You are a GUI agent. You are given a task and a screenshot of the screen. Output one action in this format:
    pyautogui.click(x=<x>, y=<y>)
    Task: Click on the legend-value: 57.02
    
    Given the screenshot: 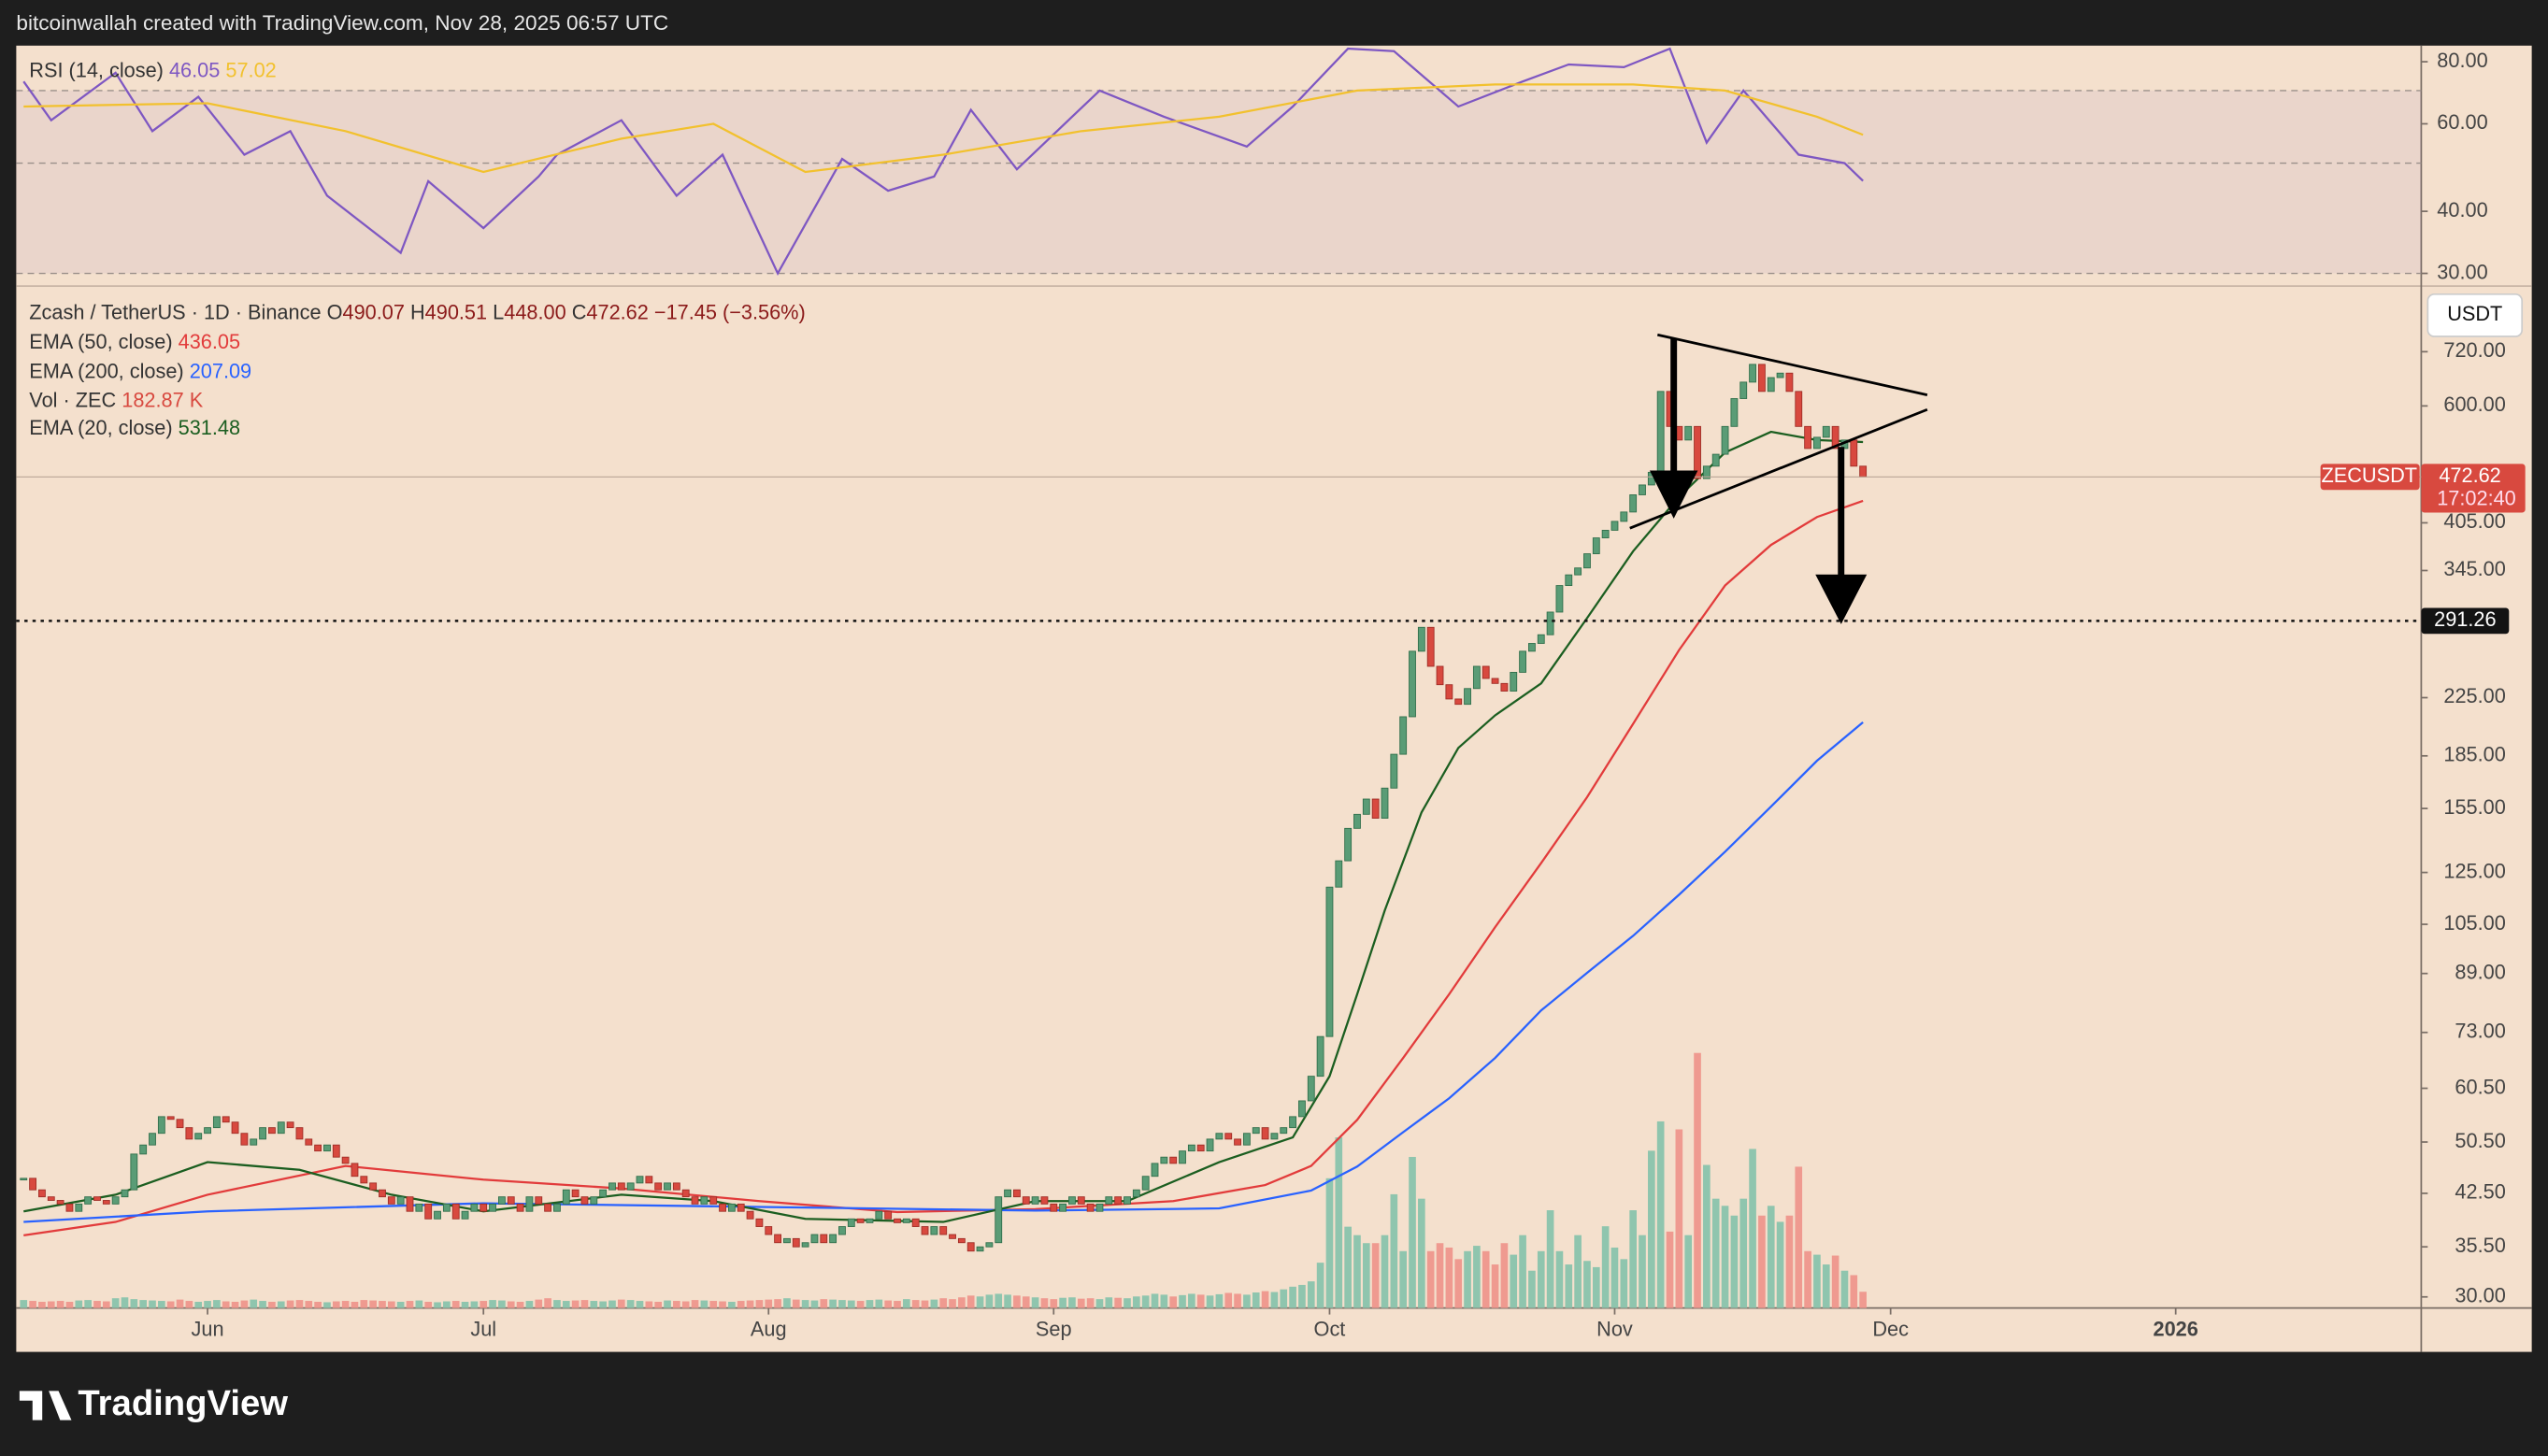 What is the action you would take?
    pyautogui.click(x=251, y=69)
    